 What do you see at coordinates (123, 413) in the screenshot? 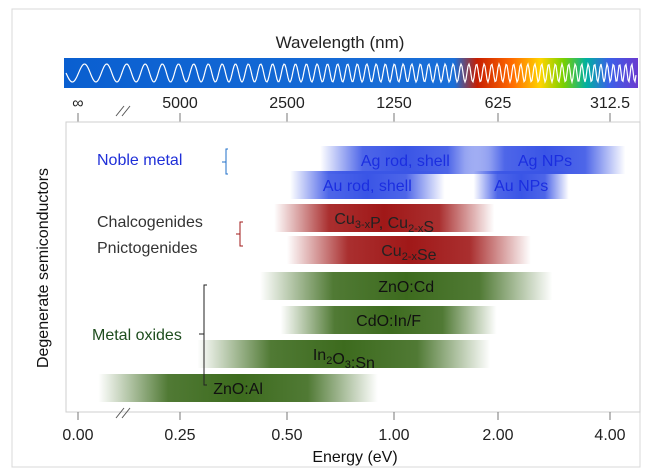
I see `bottom-axis-break` at bounding box center [123, 413].